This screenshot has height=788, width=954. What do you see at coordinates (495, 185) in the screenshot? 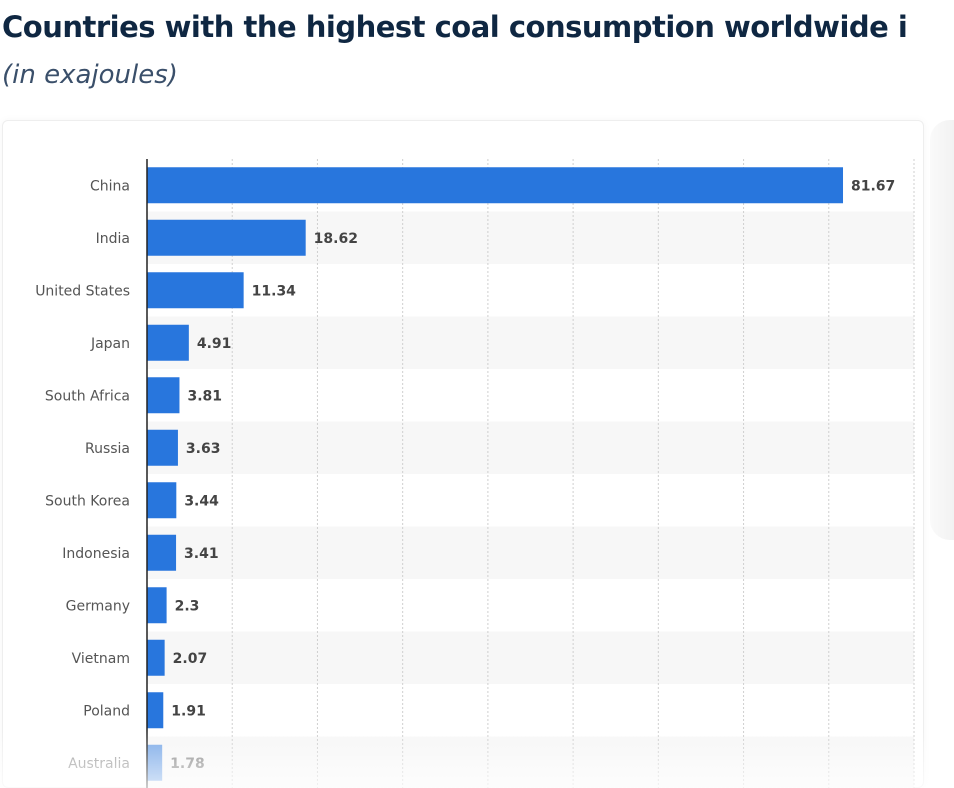
I see `bar-china` at bounding box center [495, 185].